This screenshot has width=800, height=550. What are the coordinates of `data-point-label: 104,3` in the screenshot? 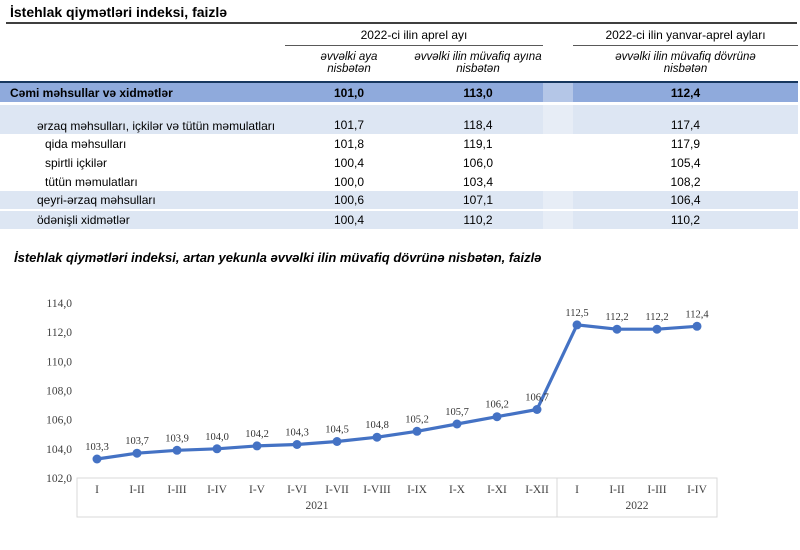 It's located at (297, 433).